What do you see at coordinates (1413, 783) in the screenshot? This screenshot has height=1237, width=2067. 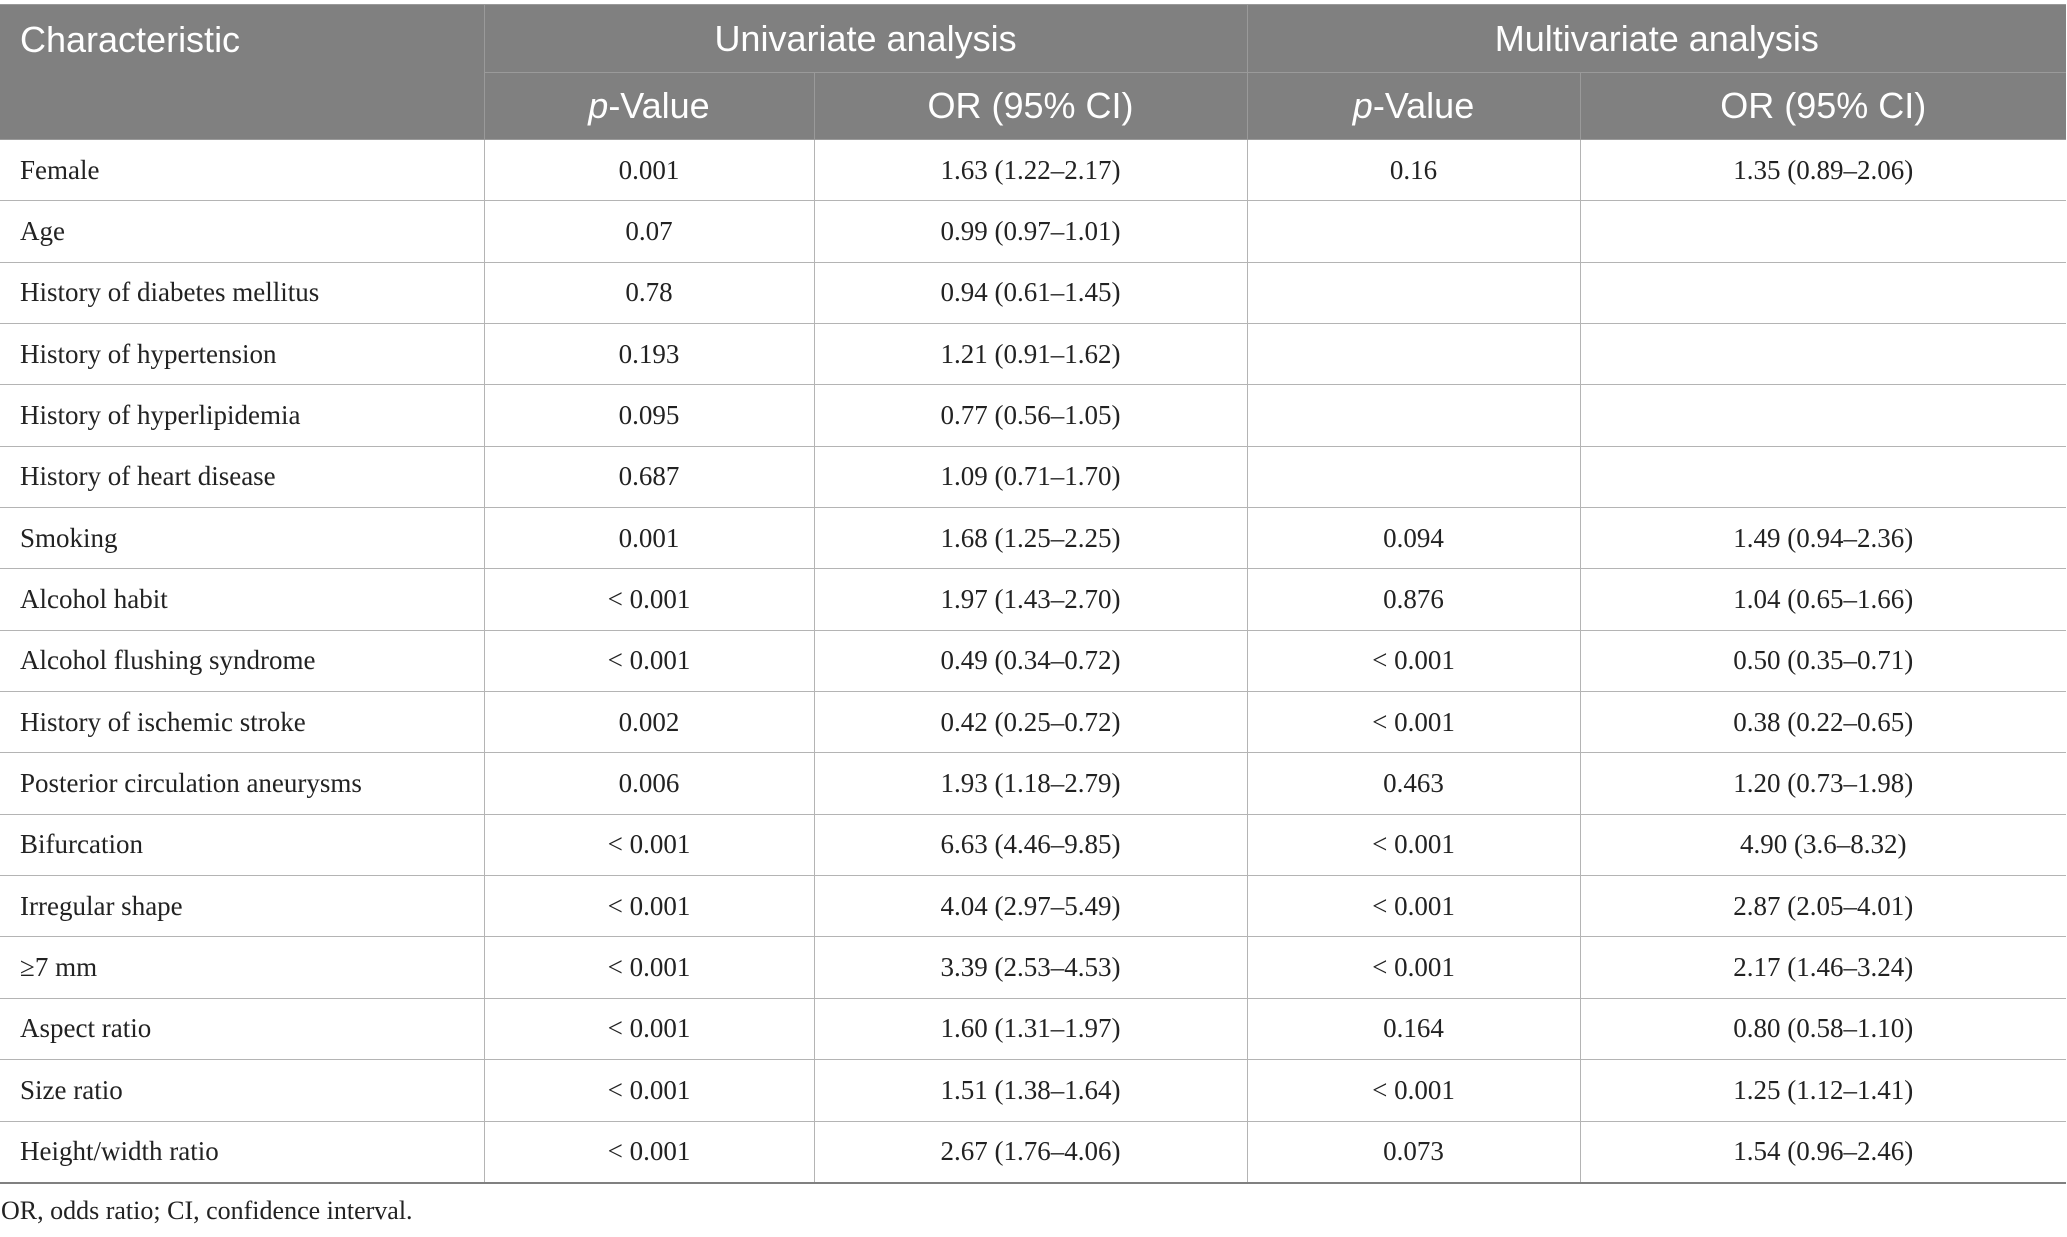 I see `cell-multivariate-p-value: 0.463` at bounding box center [1413, 783].